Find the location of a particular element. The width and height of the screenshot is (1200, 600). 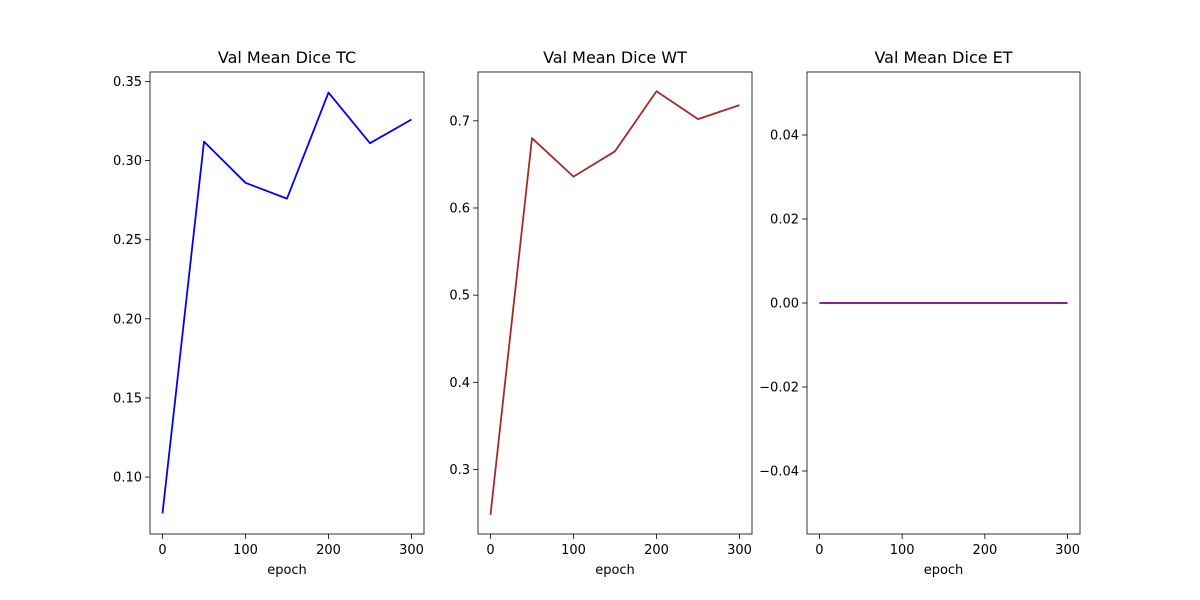

chart-title: Val Mean Dice WT is located at coordinates (615, 57).